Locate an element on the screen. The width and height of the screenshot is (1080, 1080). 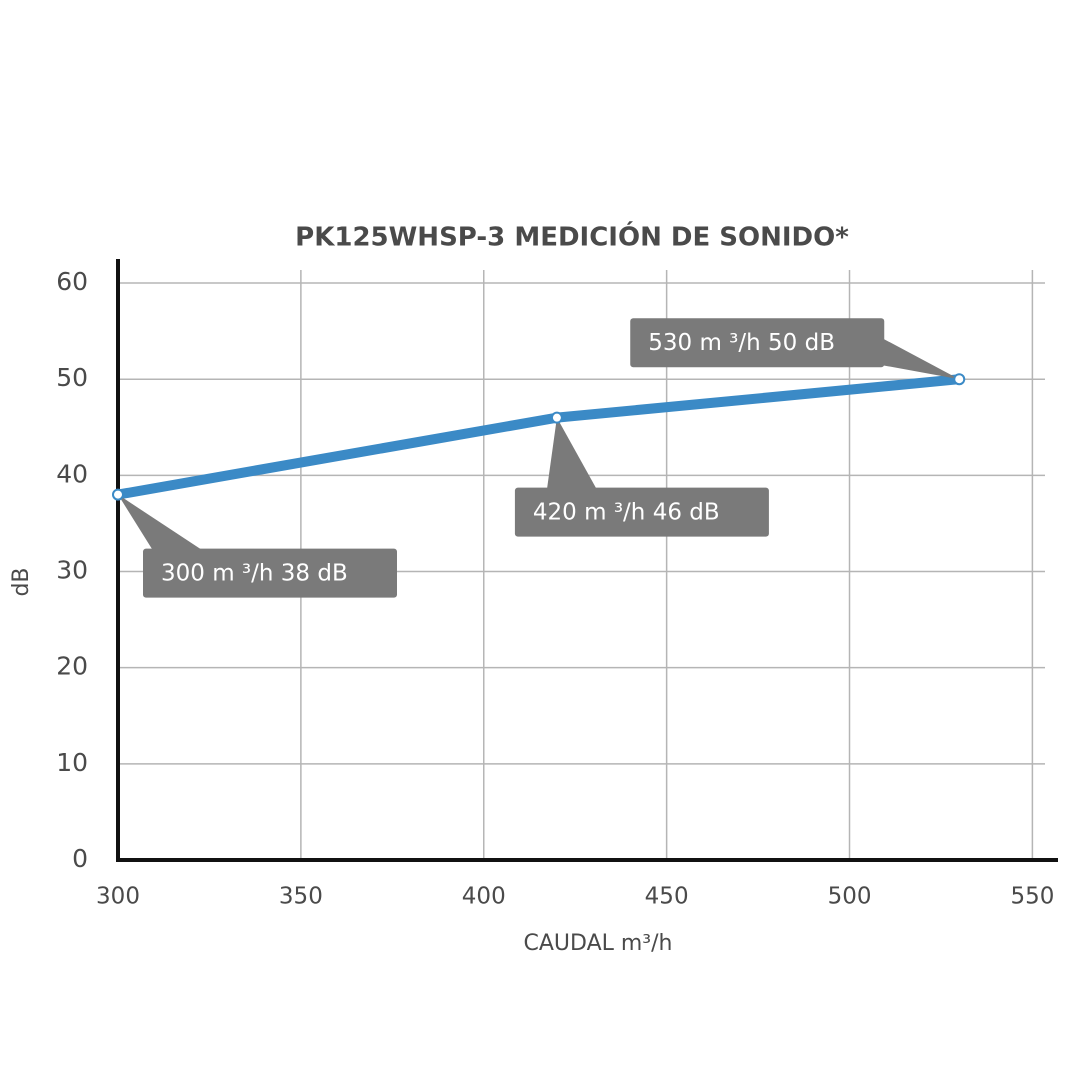
annotation: 300 m ³/h 38 dB is located at coordinates (254, 574).